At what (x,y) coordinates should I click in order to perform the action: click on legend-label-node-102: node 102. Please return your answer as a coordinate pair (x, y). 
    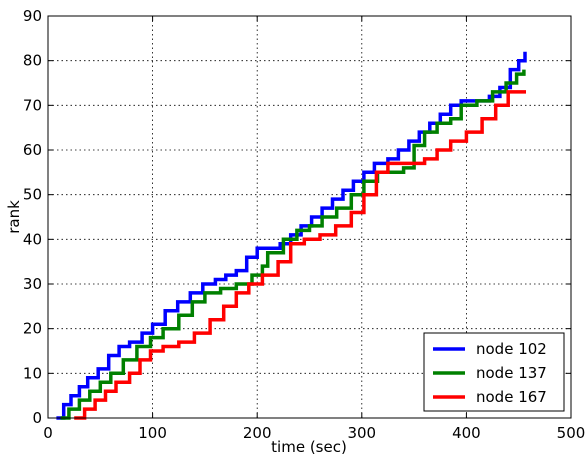
    Looking at the image, I should click on (511, 349).